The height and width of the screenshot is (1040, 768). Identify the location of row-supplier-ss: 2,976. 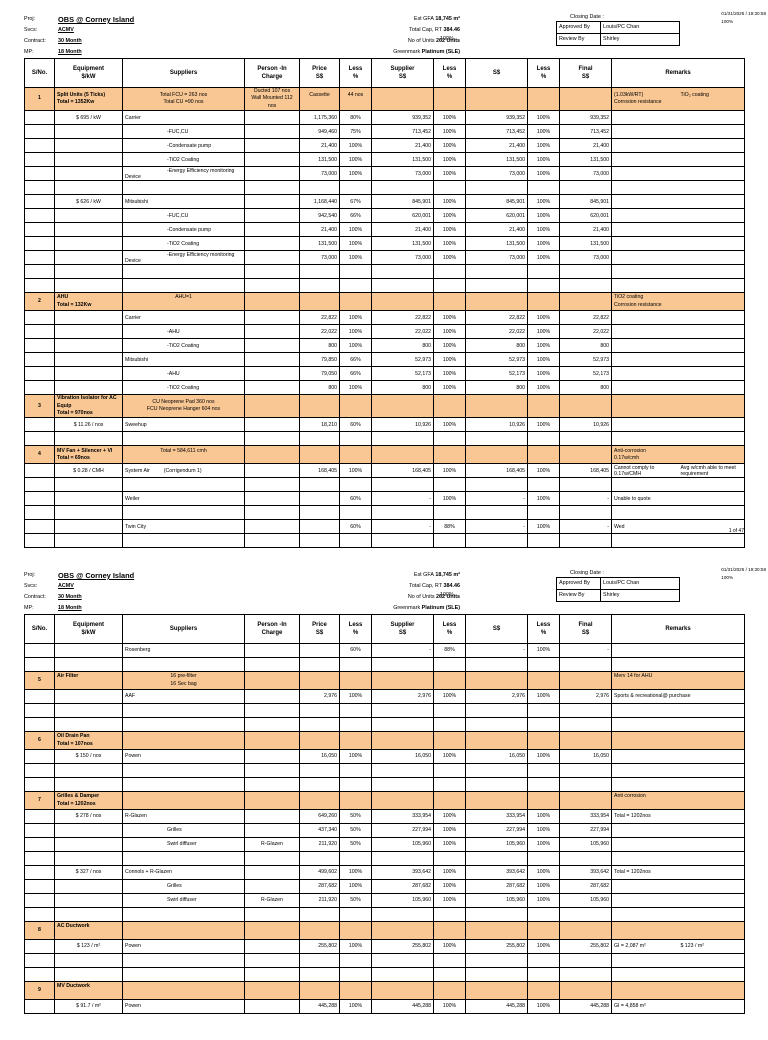
(402, 696).